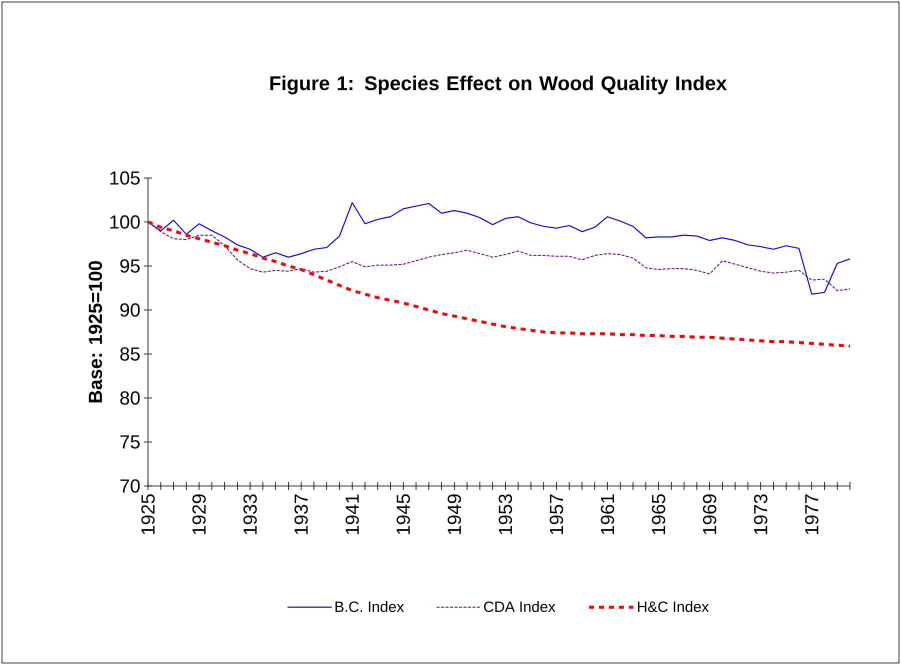 This screenshot has width=901, height=665. I want to click on y-tick-label: 80, so click(130, 398).